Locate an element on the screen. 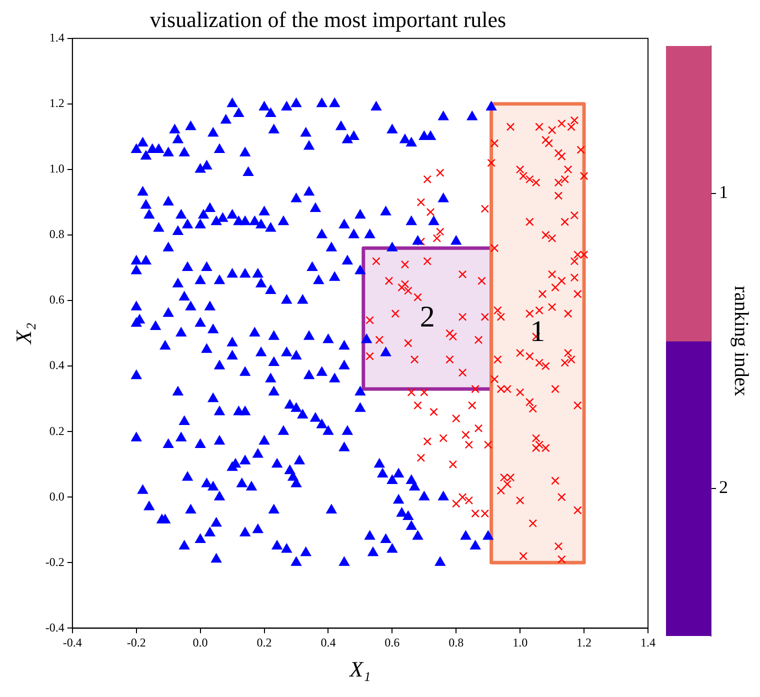 This screenshot has width=760, height=697. x-tick-label: 0.8 is located at coordinates (456, 643).